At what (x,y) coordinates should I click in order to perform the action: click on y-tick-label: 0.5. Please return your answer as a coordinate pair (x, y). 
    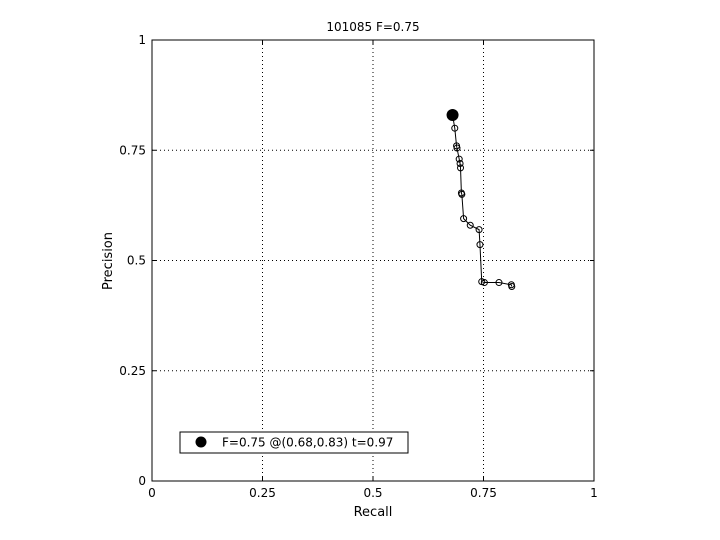
    Looking at the image, I should click on (136, 261).